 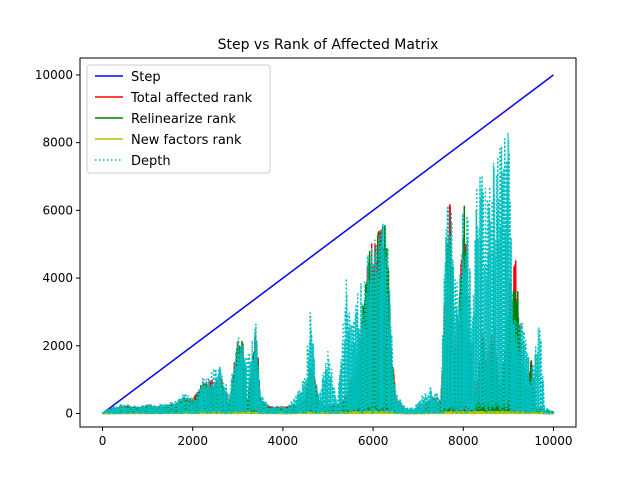 I want to click on y-tick-label: 2000, so click(x=57, y=346).